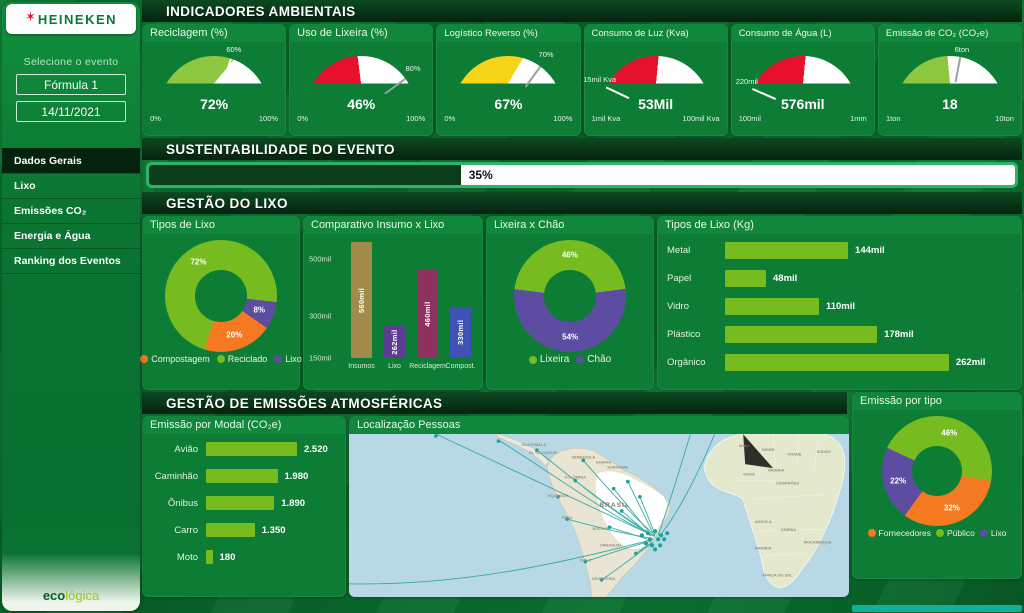 This screenshot has width=1024, height=613. What do you see at coordinates (234, 335) in the screenshot?
I see `donut-slice-label: 20%` at bounding box center [234, 335].